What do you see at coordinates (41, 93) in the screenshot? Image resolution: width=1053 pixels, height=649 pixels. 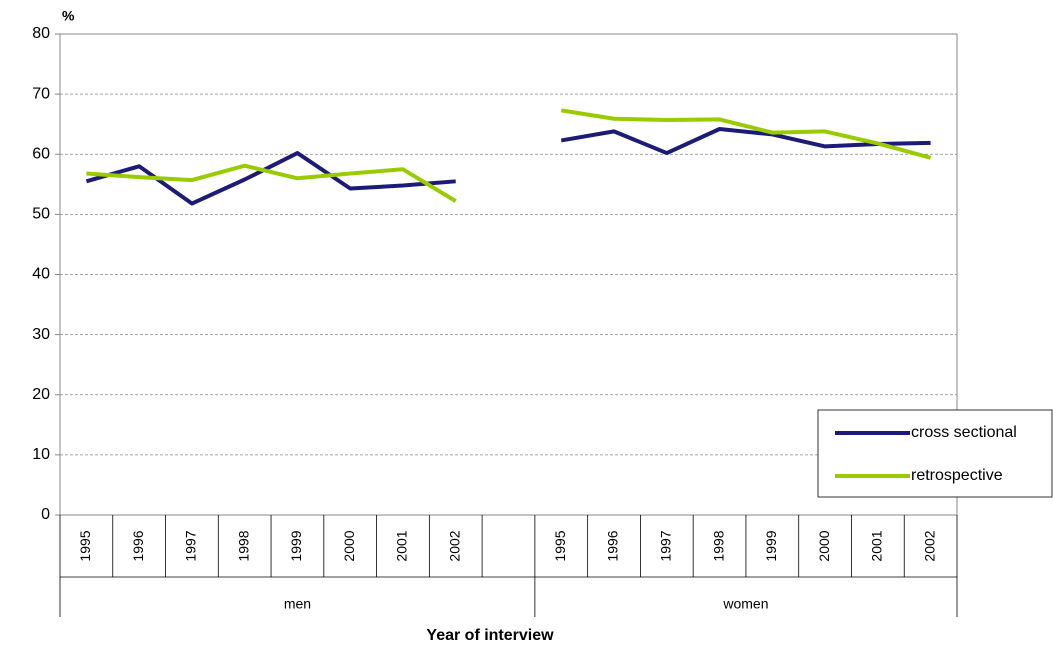 I see `y-tick-label: 70` at bounding box center [41, 93].